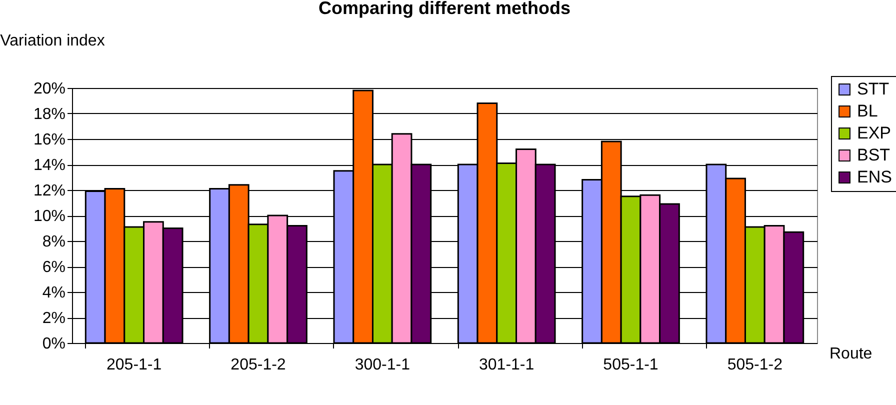 The height and width of the screenshot is (405, 896). Describe the element at coordinates (444, 9) in the screenshot. I see `chart-title: Comparing different methods` at that location.